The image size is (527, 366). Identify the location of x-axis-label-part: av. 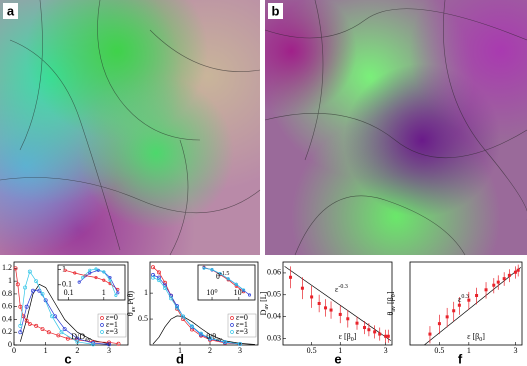
(219, 340).